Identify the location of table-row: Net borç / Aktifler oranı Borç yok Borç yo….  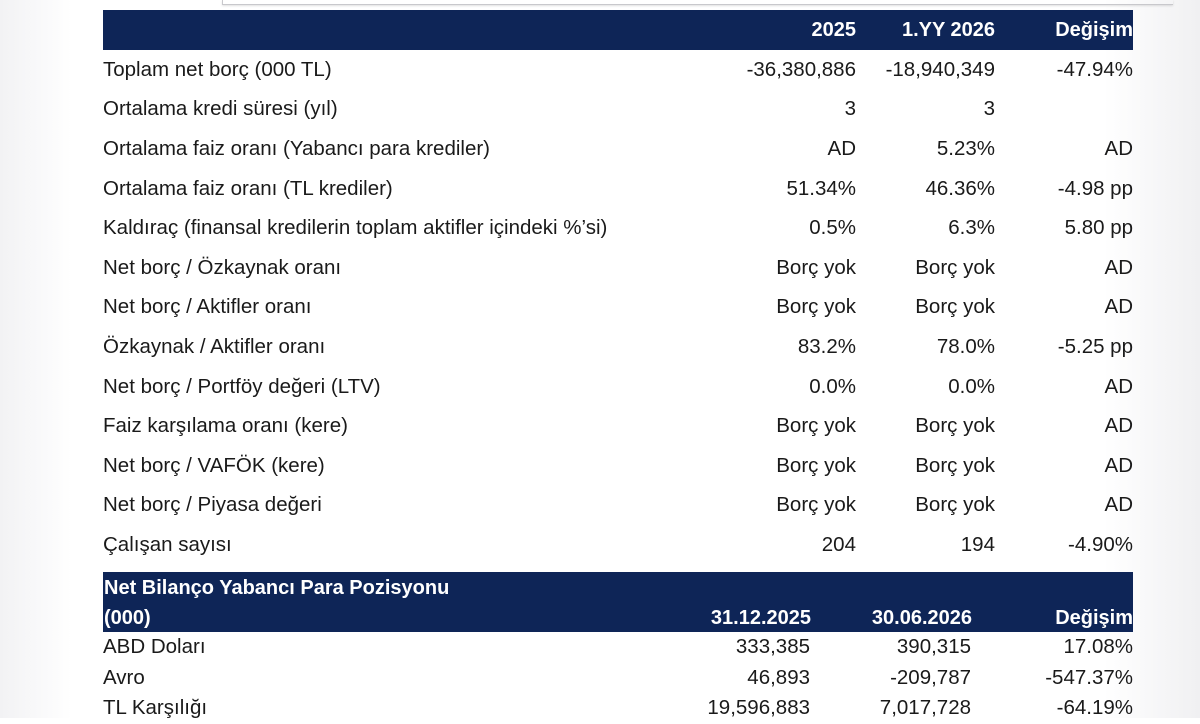
(618, 308).